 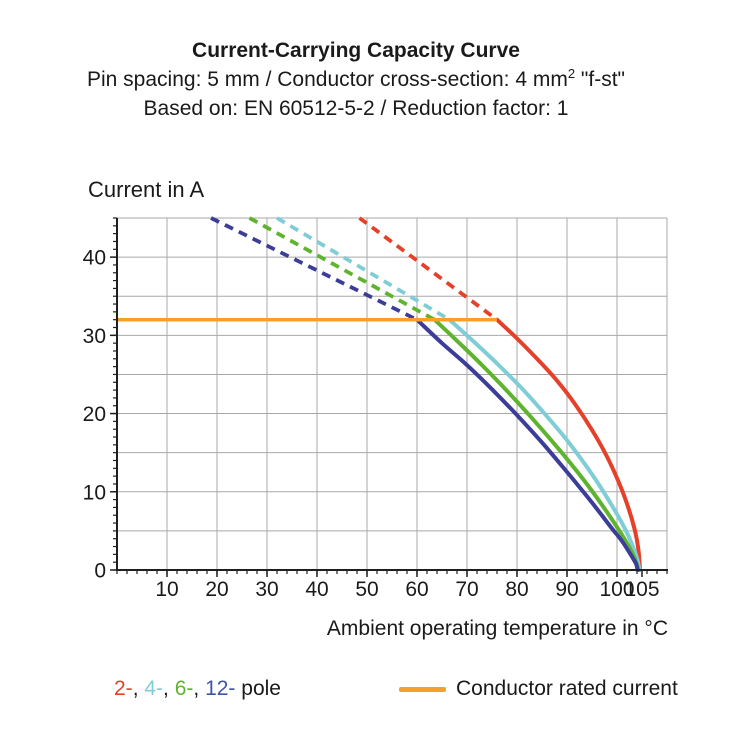 What do you see at coordinates (428, 269) in the screenshot?
I see `curve-2-pole-dashed` at bounding box center [428, 269].